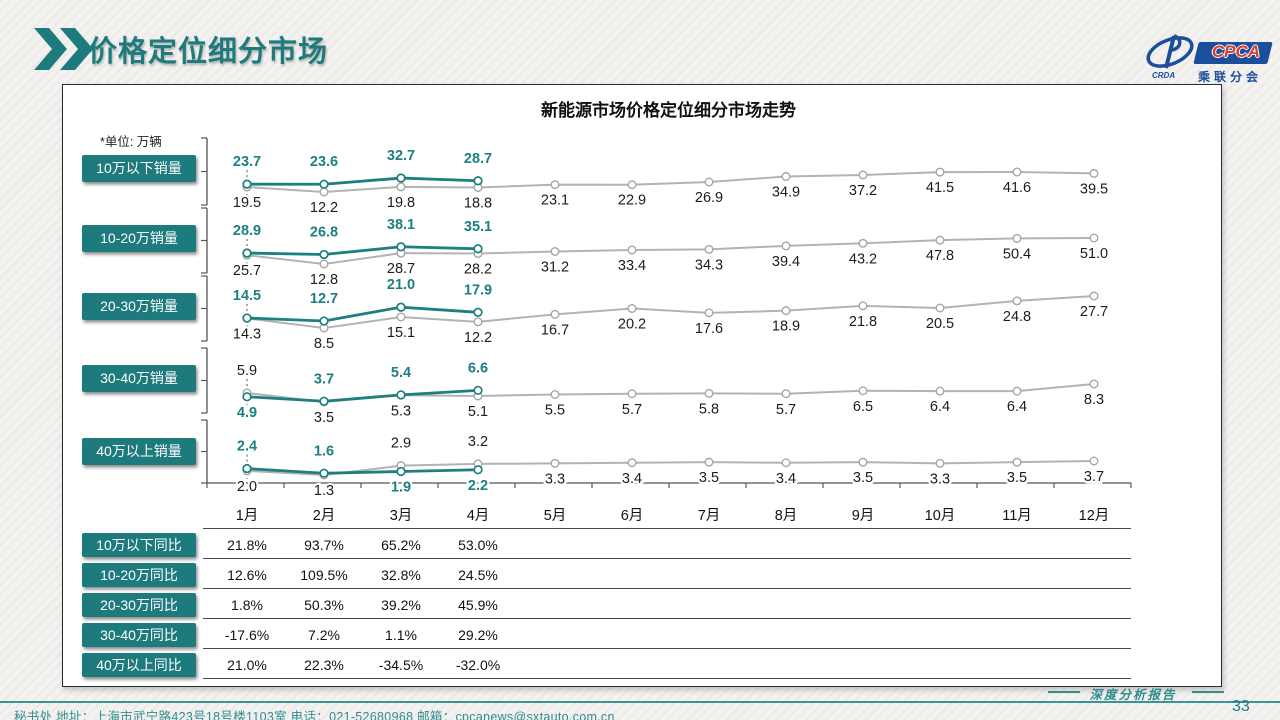 The width and height of the screenshot is (1280, 720). Describe the element at coordinates (401, 665) in the screenshot. I see `yoy-value: -34.5%` at that location.